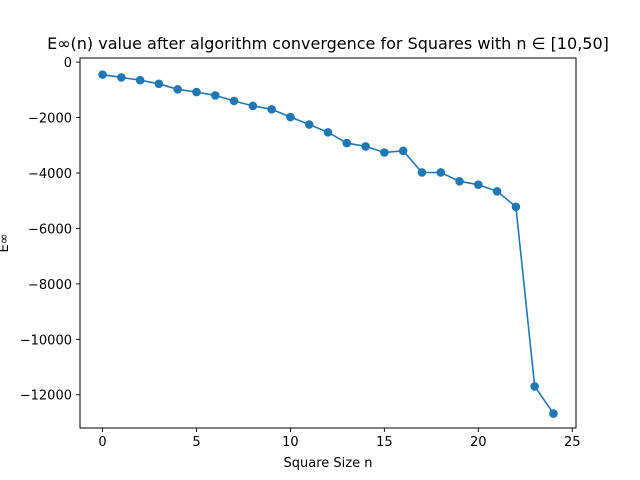  I want to click on x-tick-label: 15, so click(384, 442).